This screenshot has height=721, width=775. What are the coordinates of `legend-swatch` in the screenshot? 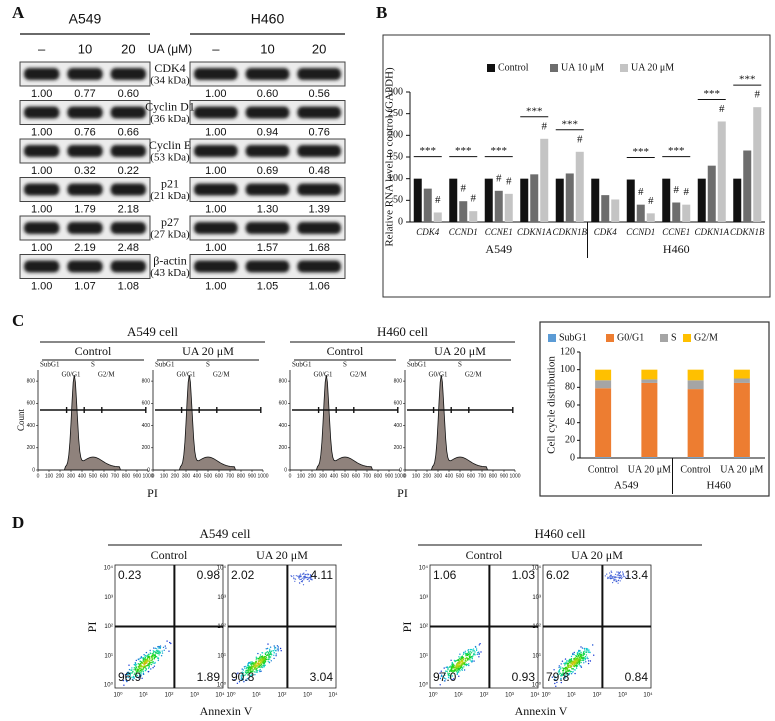 It's located at (624, 68).